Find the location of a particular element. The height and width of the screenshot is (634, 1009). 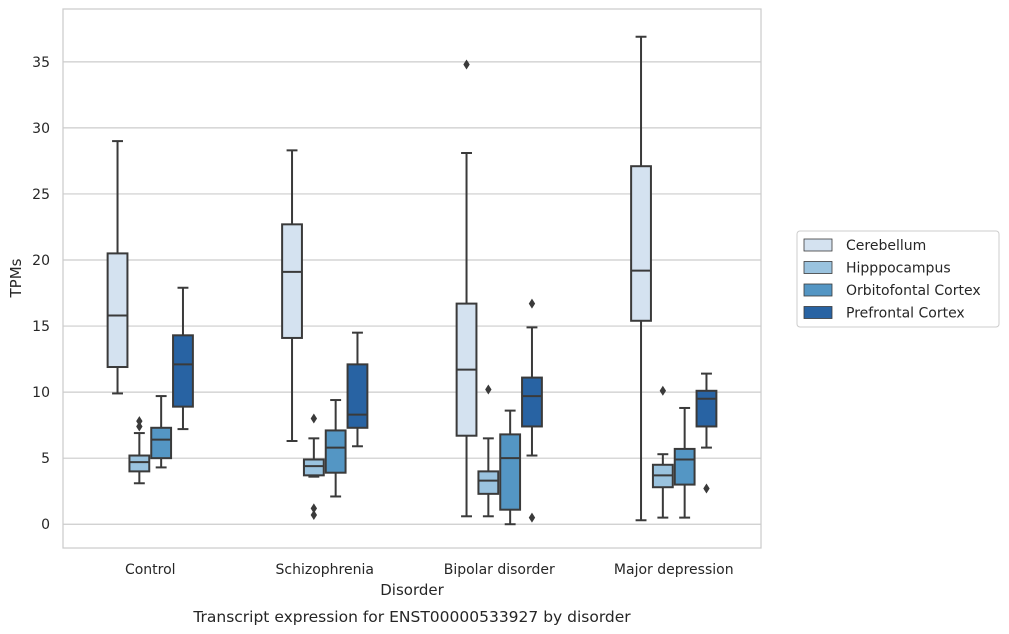

legend-label: Prefrontal Cortex is located at coordinates (905, 314).